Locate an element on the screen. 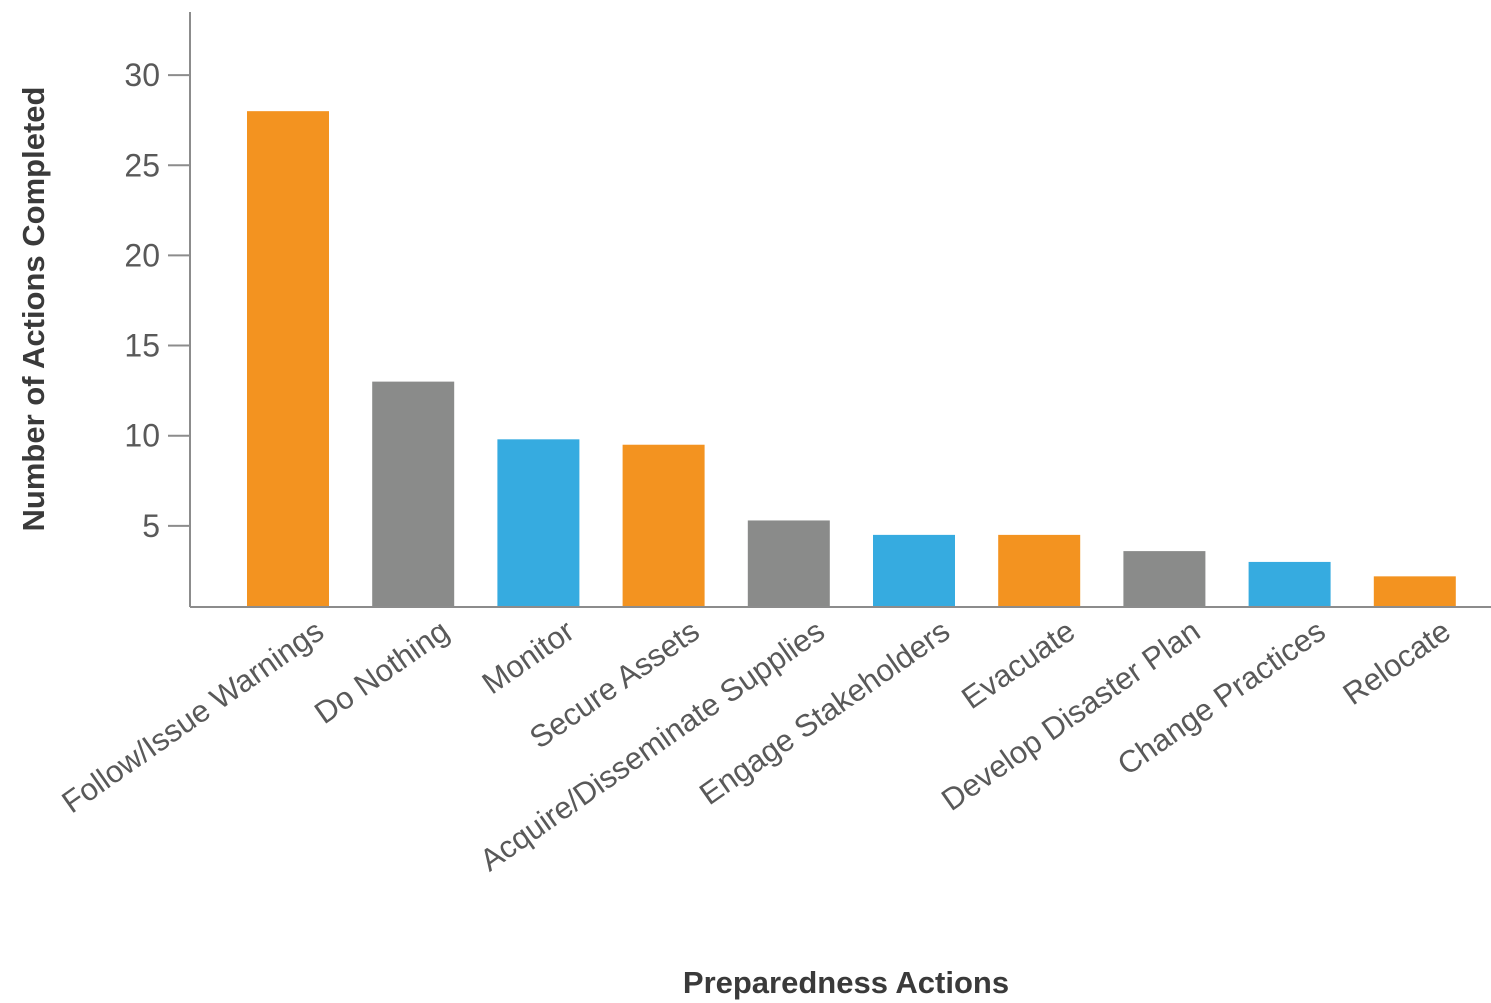 The image size is (1491, 1003). x-tick-label: Monitor is located at coordinates (528, 657).